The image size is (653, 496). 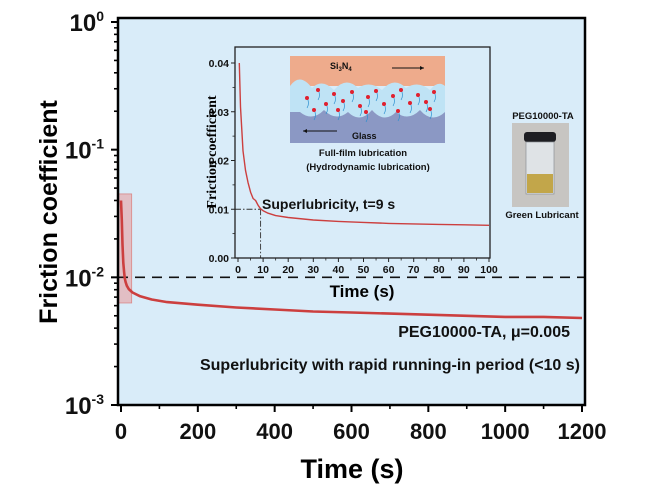 I want to click on inset-x-tick-label: 100, so click(x=489, y=270).